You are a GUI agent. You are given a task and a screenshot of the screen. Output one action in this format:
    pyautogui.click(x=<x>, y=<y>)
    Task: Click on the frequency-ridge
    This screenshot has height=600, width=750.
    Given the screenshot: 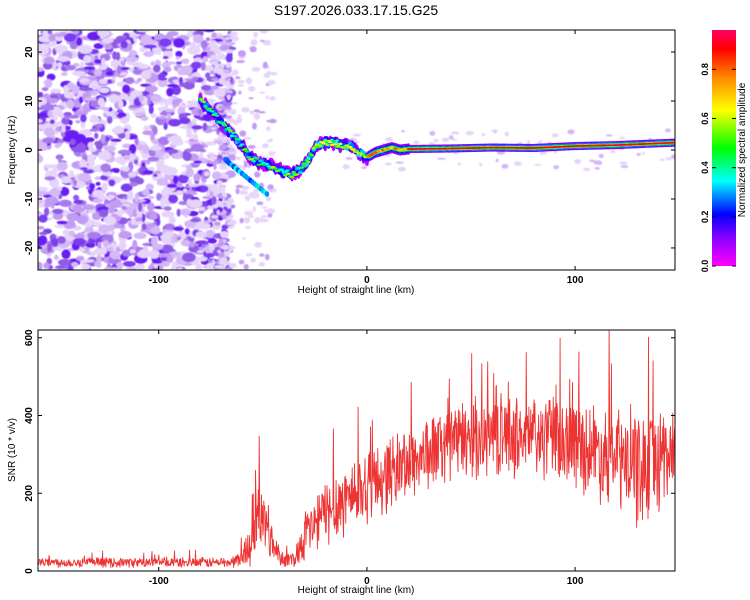 What is the action you would take?
    pyautogui.click(x=436, y=144)
    